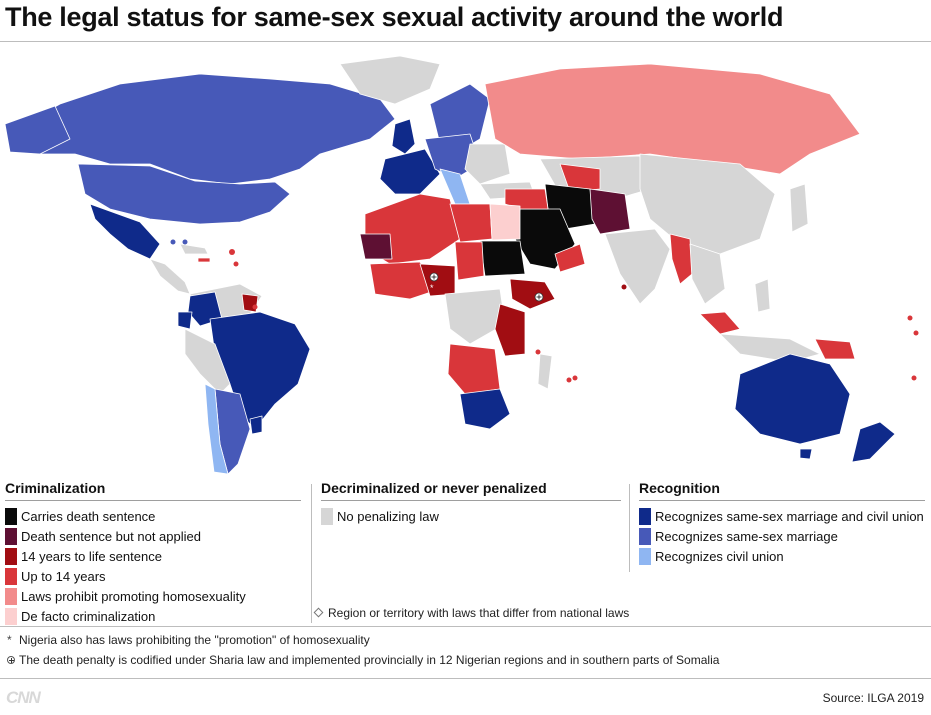 The height and width of the screenshot is (715, 931). What do you see at coordinates (580, 178) in the screenshot?
I see `region-turkmenistan-uzbek` at bounding box center [580, 178].